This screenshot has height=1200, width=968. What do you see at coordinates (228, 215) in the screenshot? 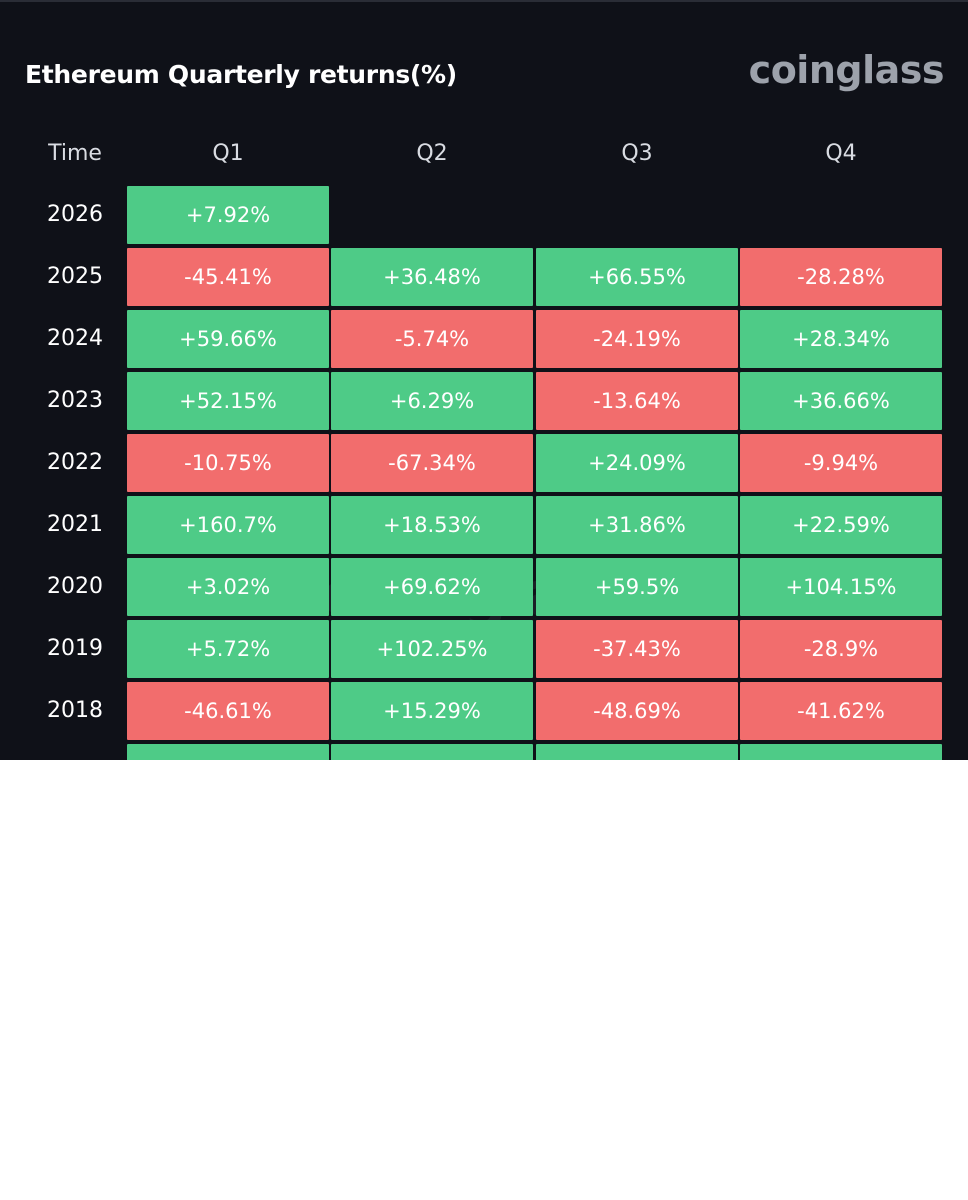
I see `return-cell: +7.92%` at bounding box center [228, 215].